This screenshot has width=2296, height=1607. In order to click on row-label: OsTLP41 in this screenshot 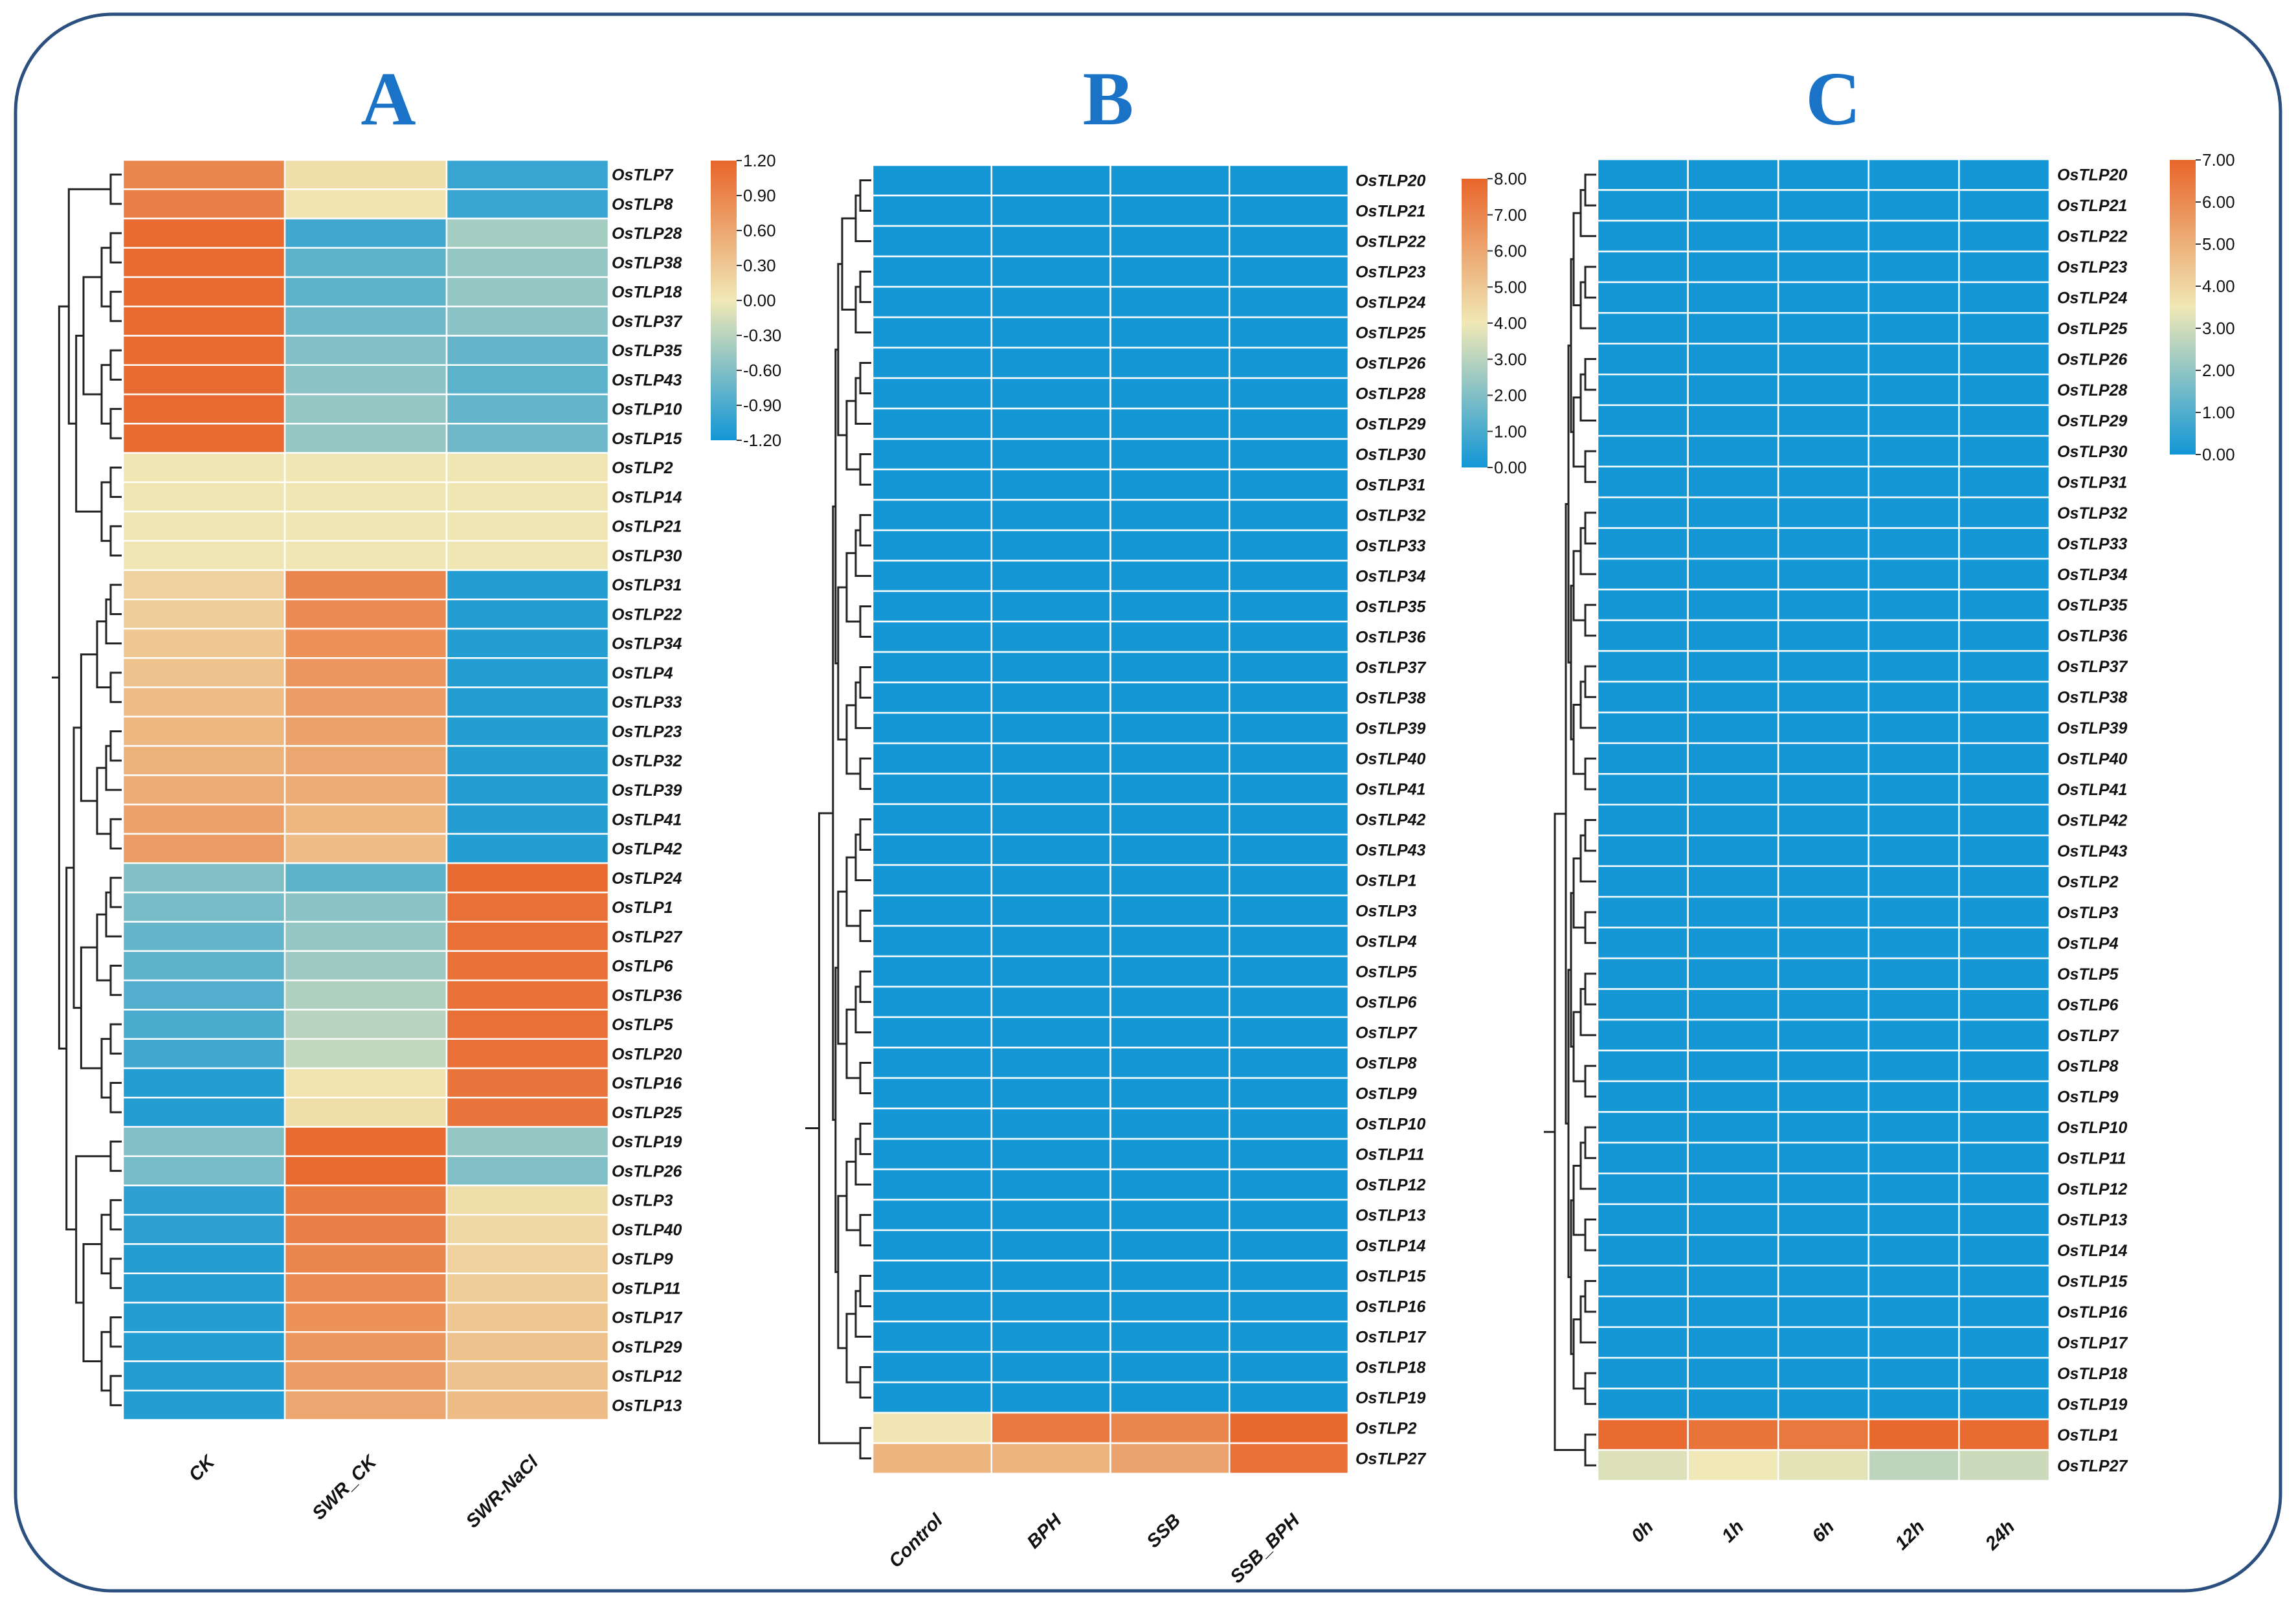, I will do `click(647, 820)`.